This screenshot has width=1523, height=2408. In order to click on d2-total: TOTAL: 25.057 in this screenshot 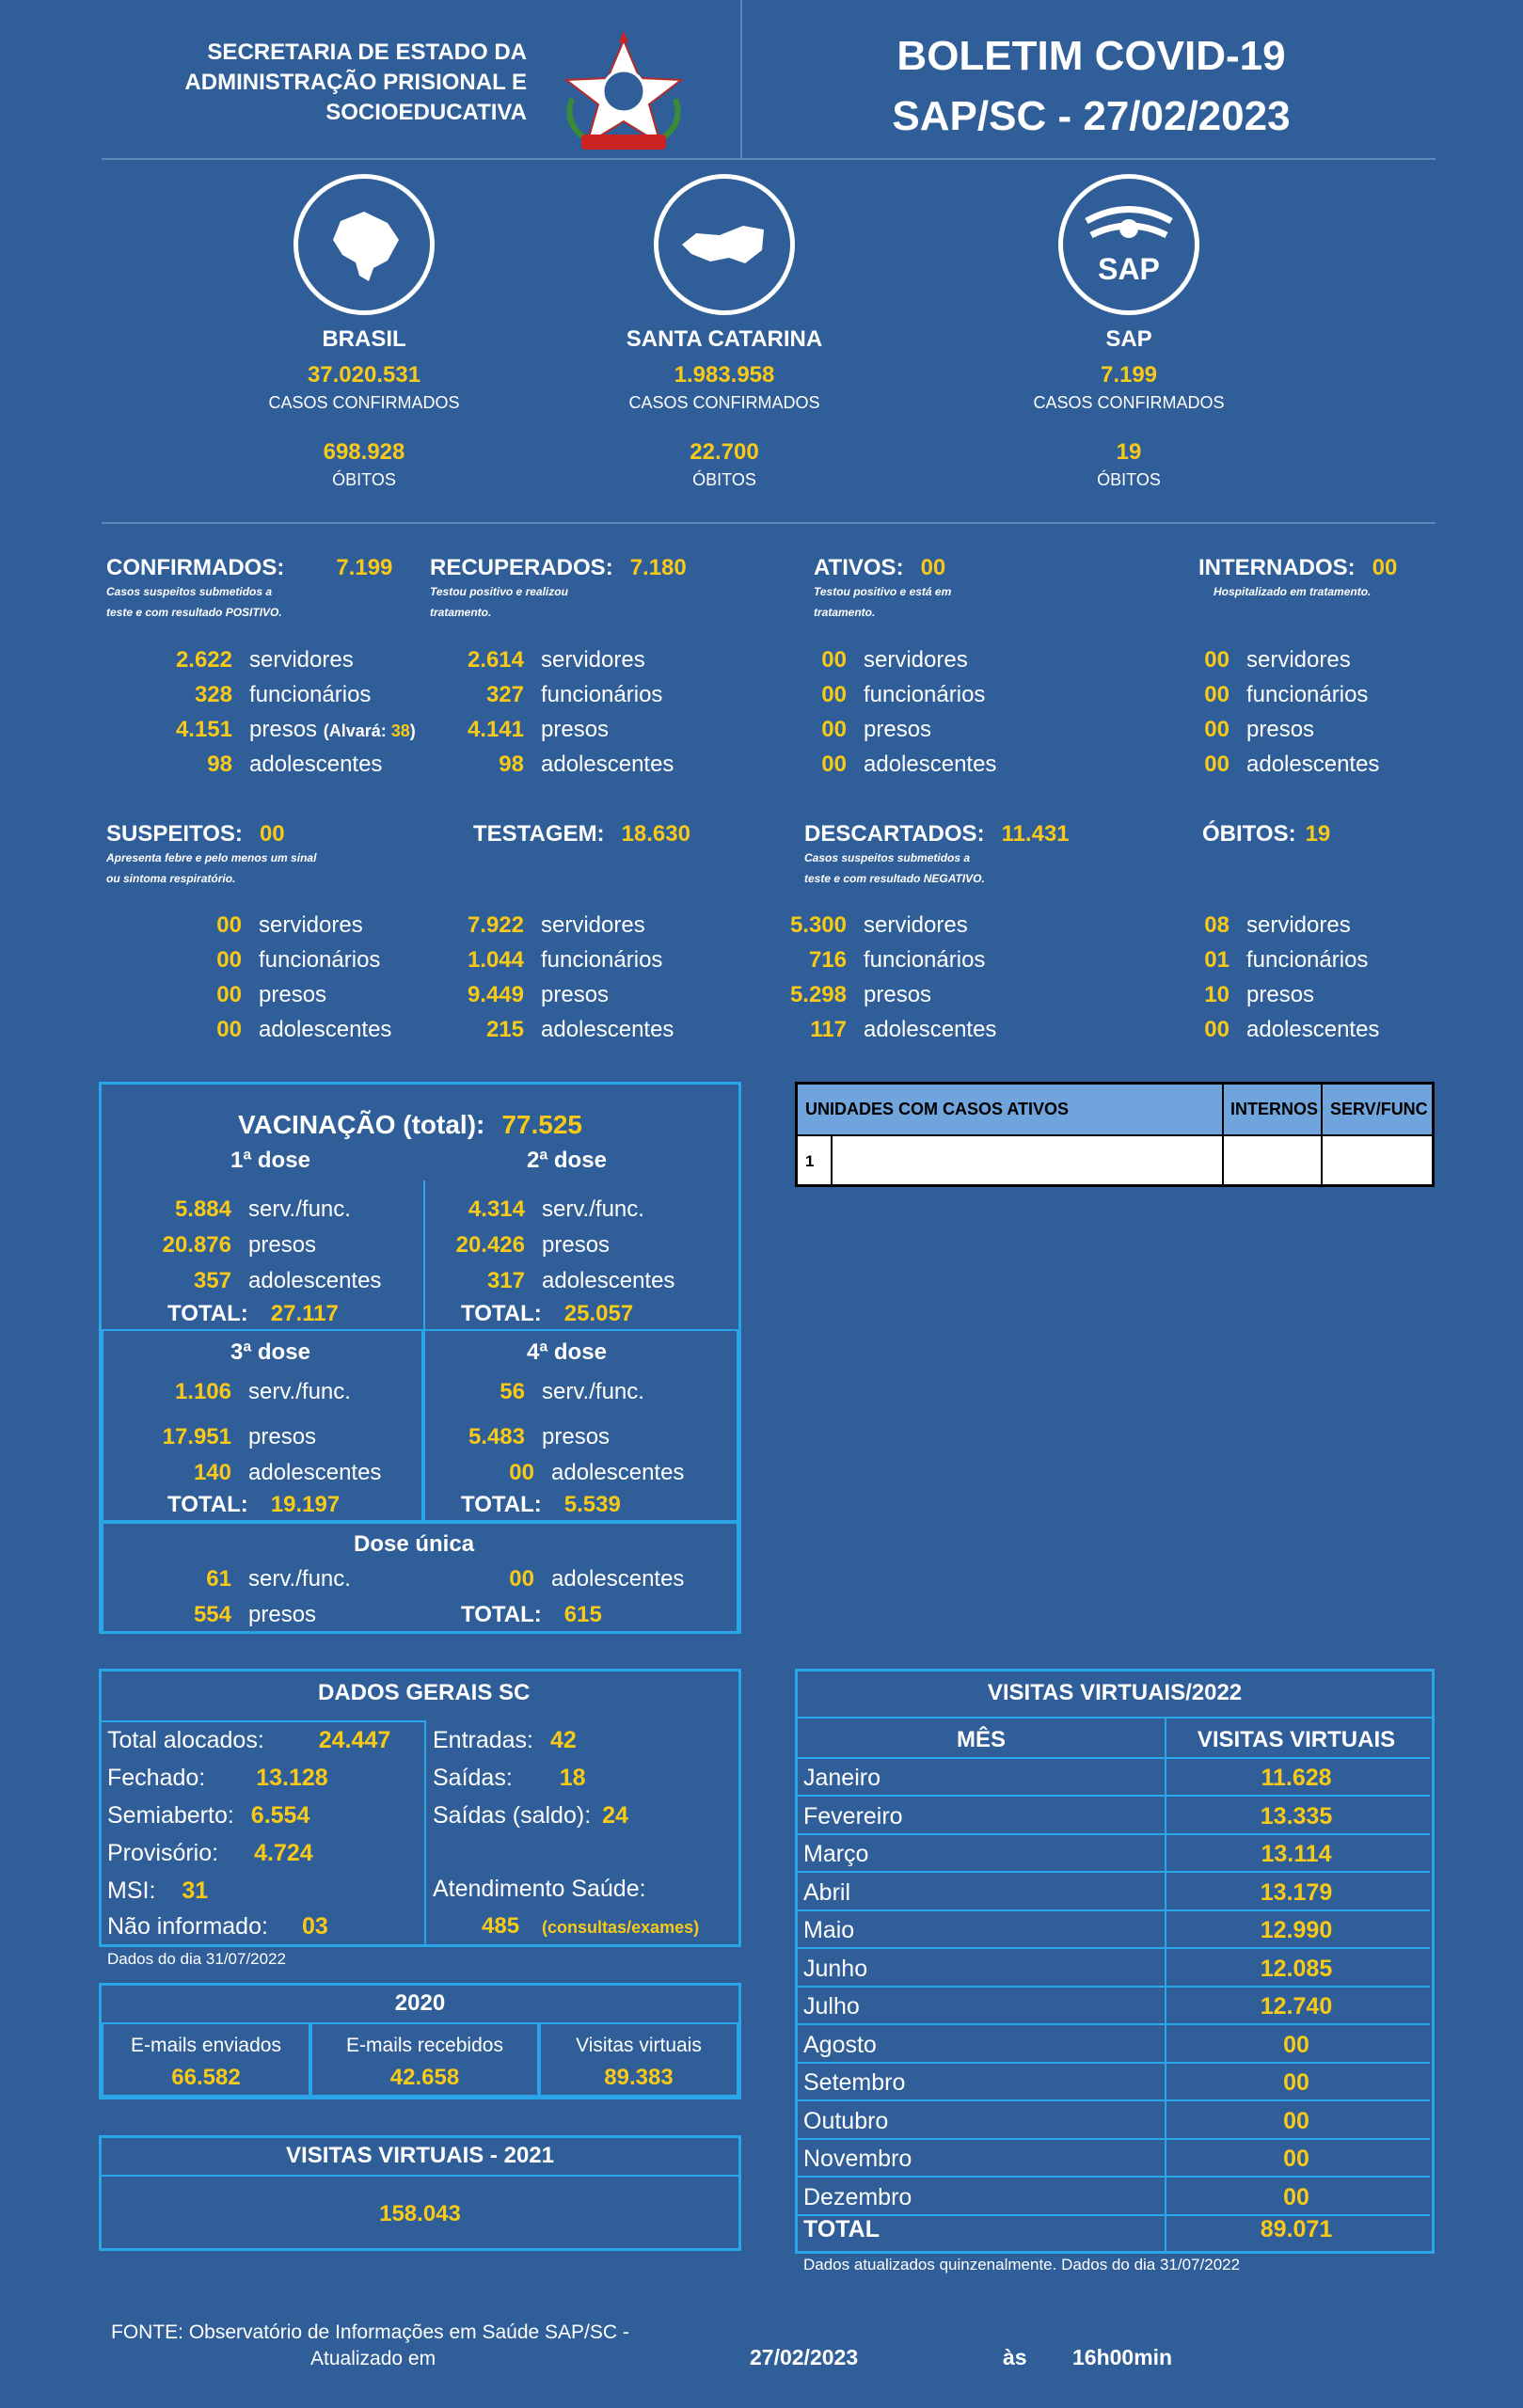, I will do `click(547, 1314)`.